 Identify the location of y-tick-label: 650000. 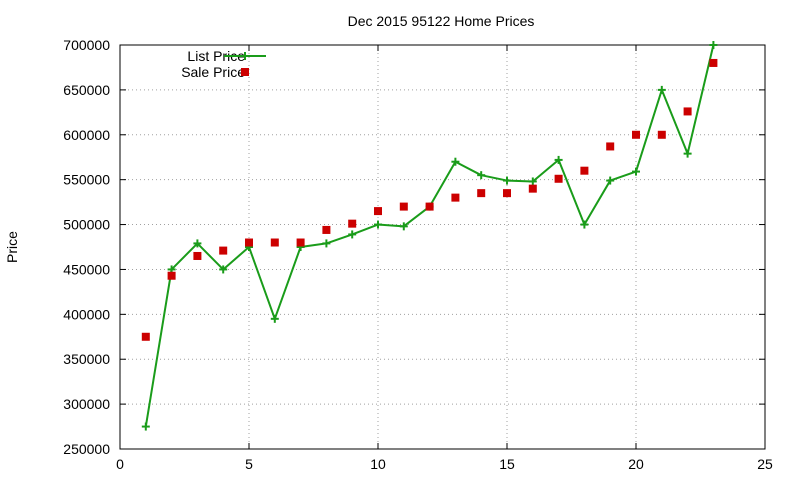
(86, 90).